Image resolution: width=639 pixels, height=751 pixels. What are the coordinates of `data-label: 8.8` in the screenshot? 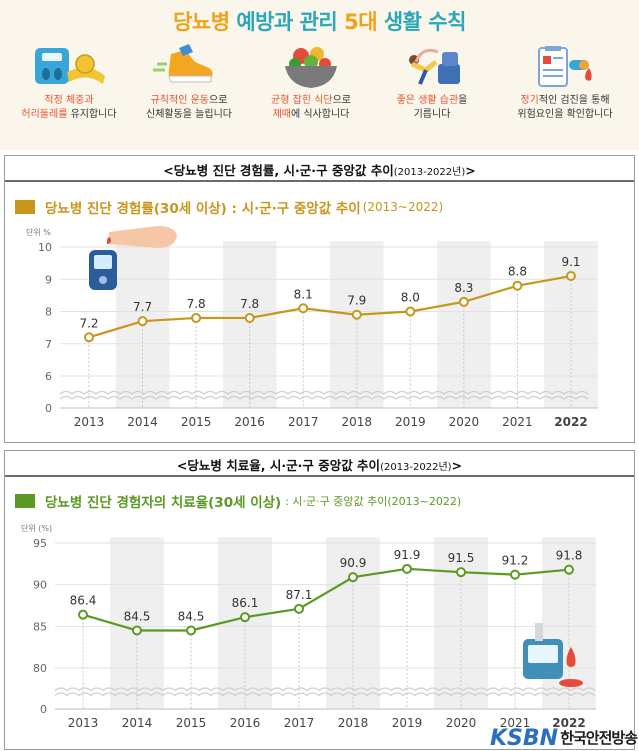 It's located at (517, 272).